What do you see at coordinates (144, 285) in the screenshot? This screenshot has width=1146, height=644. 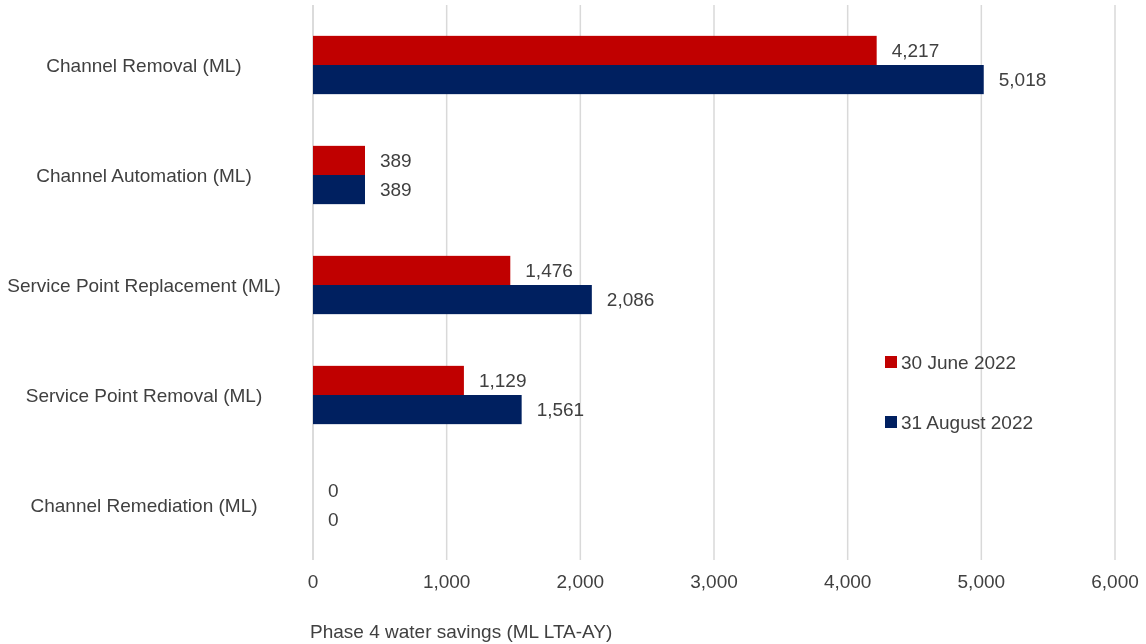 I see `y-tick-label: Service Point Replacement (ML)` at bounding box center [144, 285].